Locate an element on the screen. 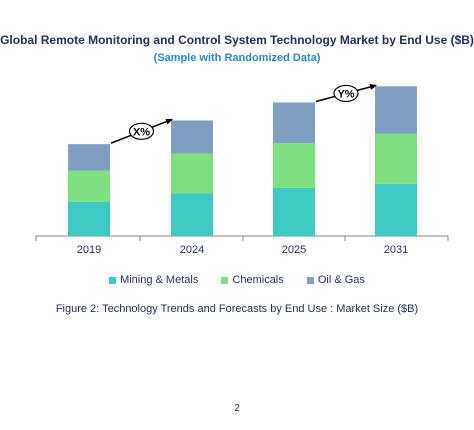 The width and height of the screenshot is (474, 430). legend-item-chemicals: Chemicals is located at coordinates (252, 280).